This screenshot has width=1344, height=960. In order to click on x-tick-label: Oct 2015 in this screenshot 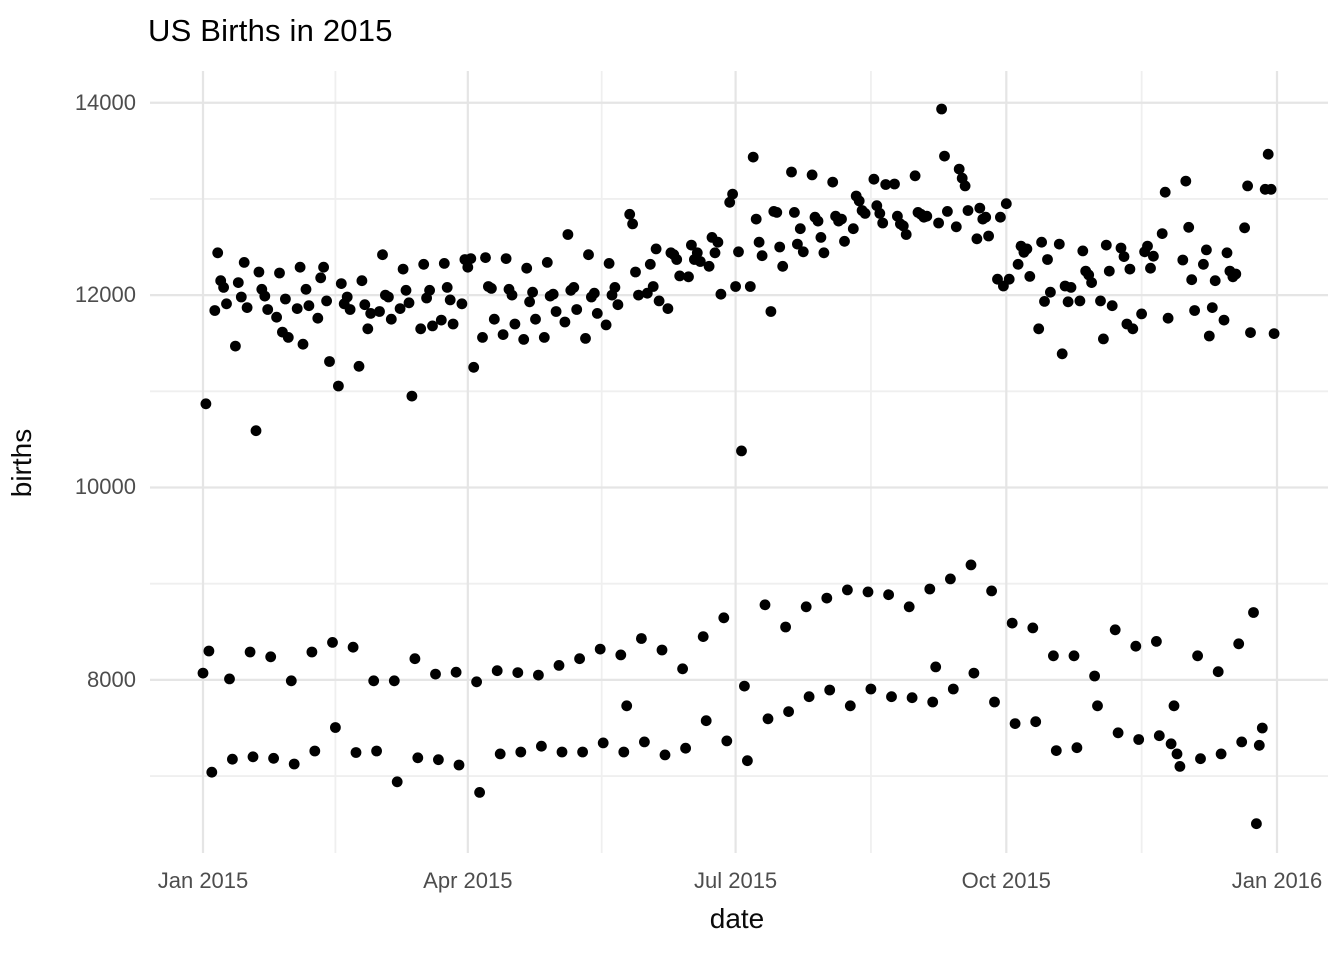, I will do `click(1006, 880)`.